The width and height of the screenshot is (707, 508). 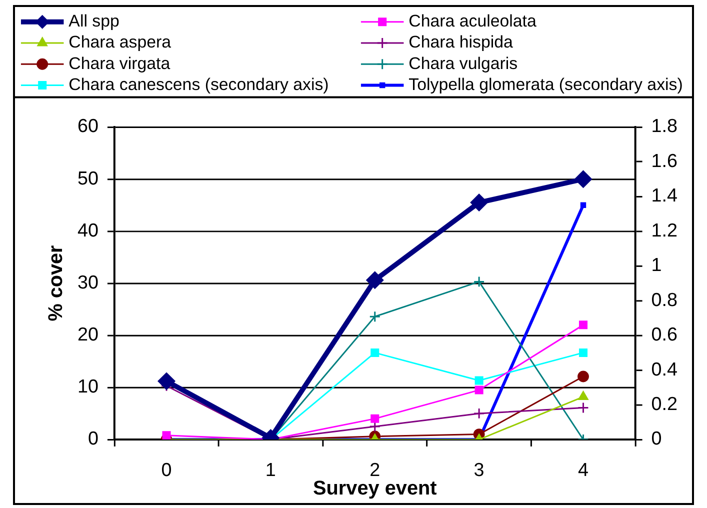 What do you see at coordinates (463, 63) in the screenshot?
I see `legend-label: Chara vulgaris` at bounding box center [463, 63].